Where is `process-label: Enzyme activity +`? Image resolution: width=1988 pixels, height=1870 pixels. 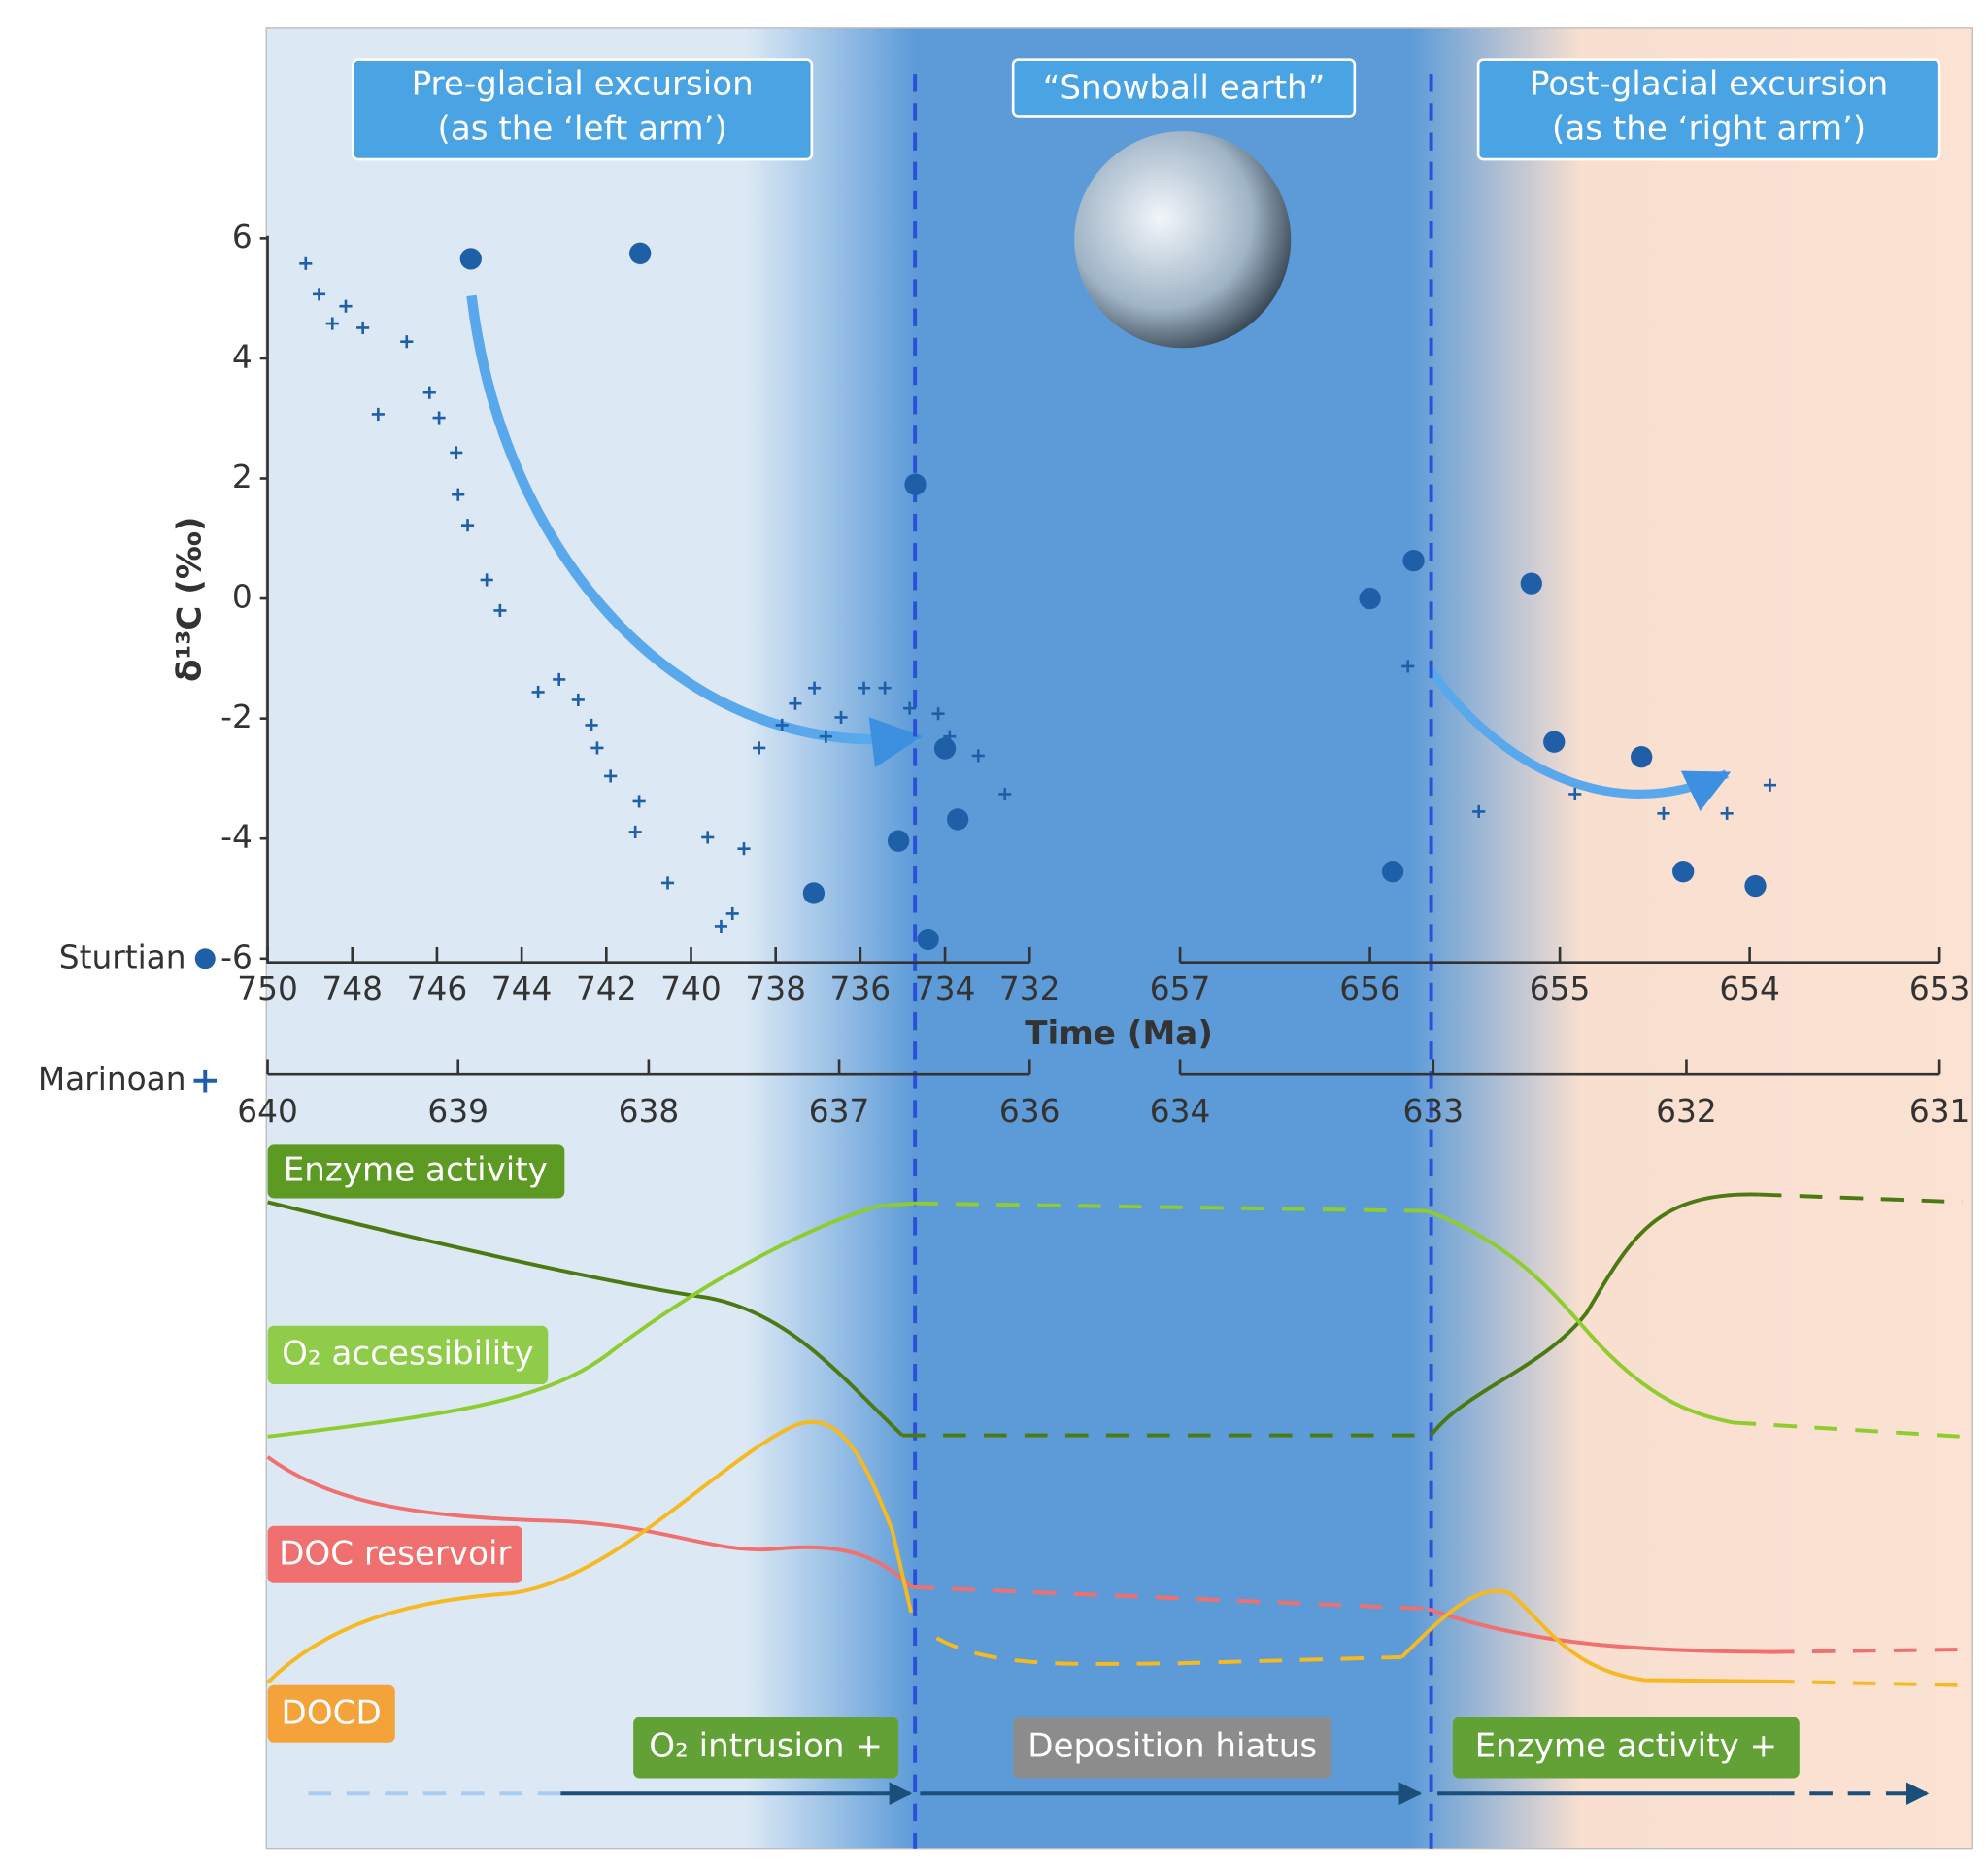 process-label: Enzyme activity + is located at coordinates (1626, 1746).